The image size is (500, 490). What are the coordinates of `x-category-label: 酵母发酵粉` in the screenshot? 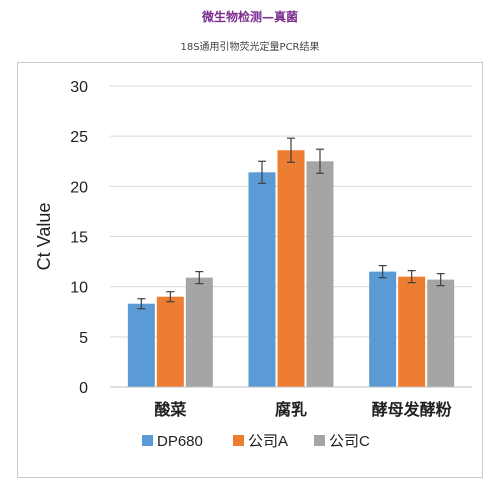 It's located at (412, 409).